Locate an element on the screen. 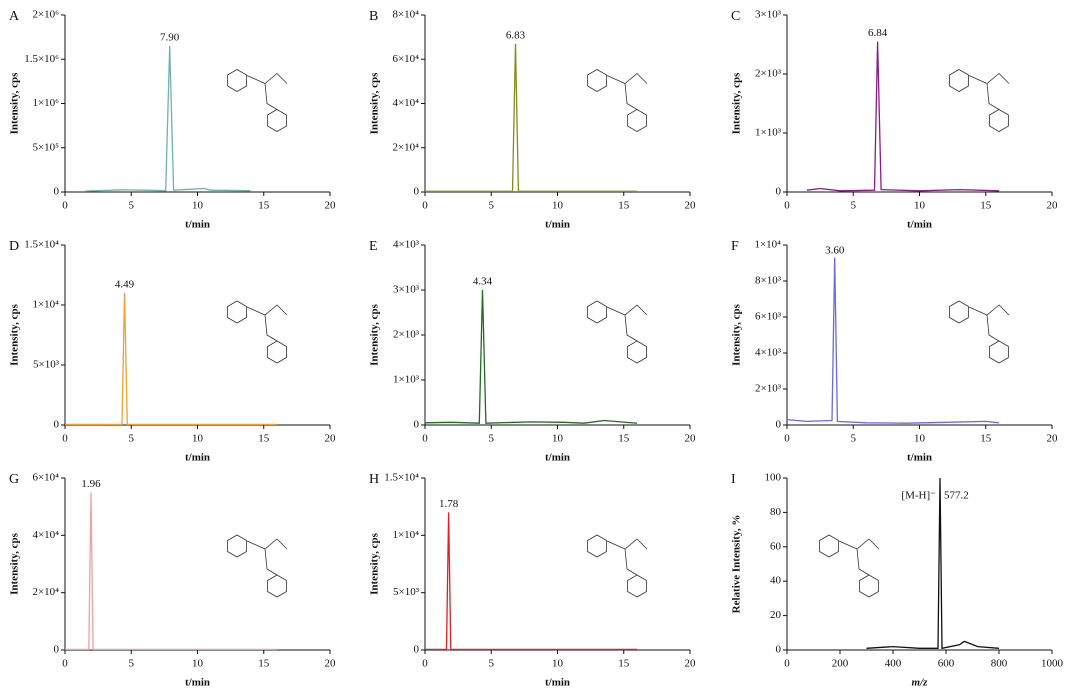 The width and height of the screenshot is (1080, 689). peak-label: 6.84 is located at coordinates (878, 33).